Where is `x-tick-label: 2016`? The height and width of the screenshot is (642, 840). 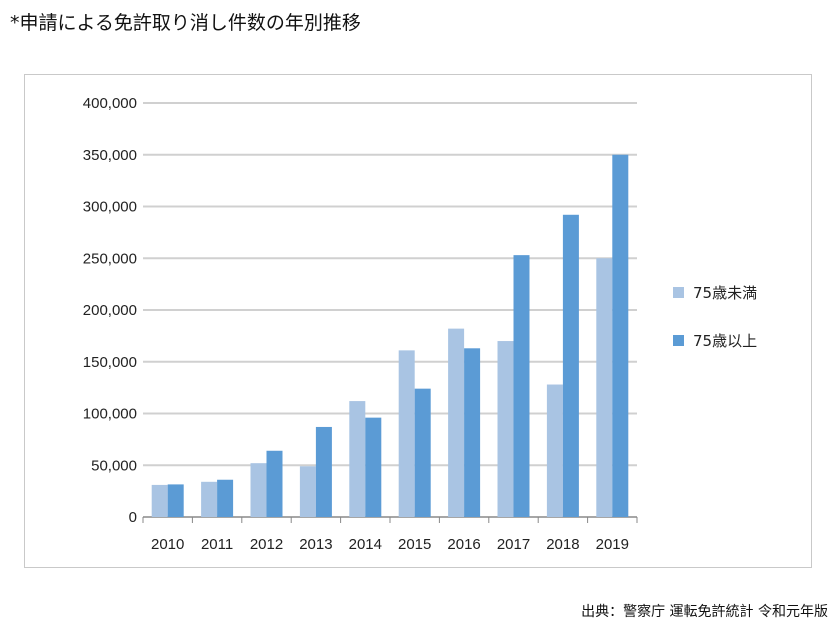 x-tick-label: 2016 is located at coordinates (463, 544).